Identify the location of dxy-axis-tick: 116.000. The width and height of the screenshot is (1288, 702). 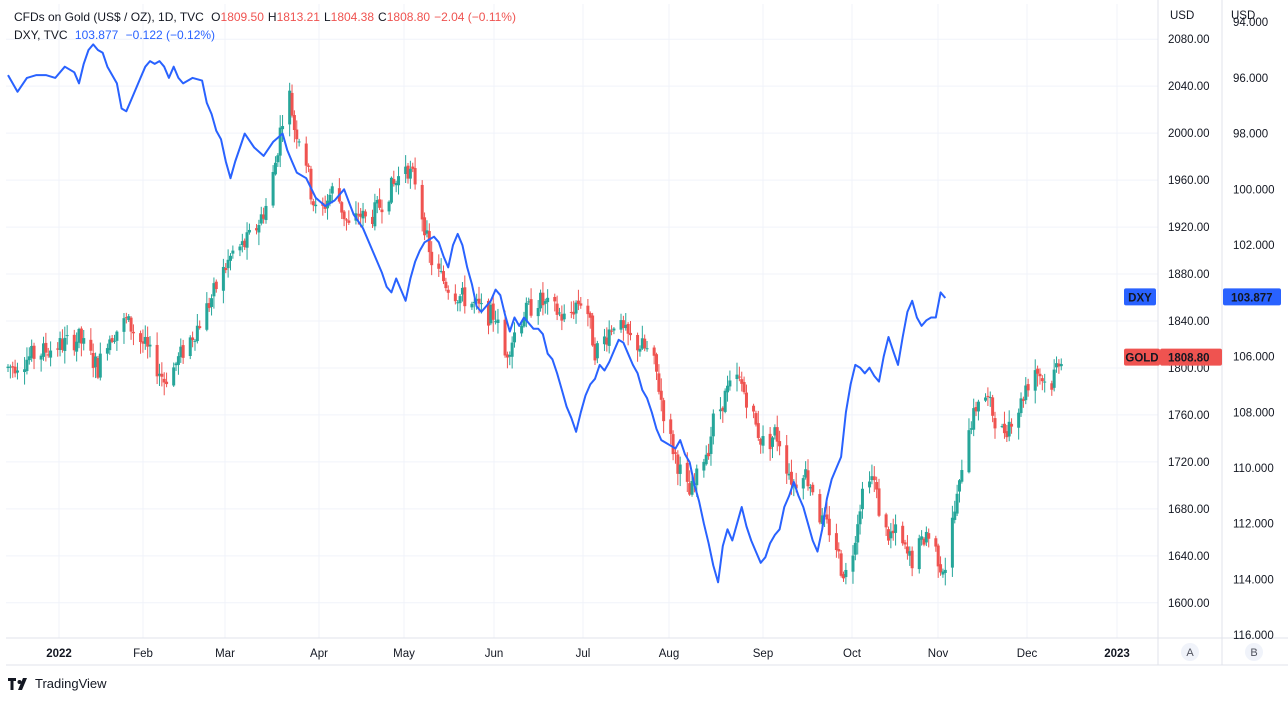
(1253, 636).